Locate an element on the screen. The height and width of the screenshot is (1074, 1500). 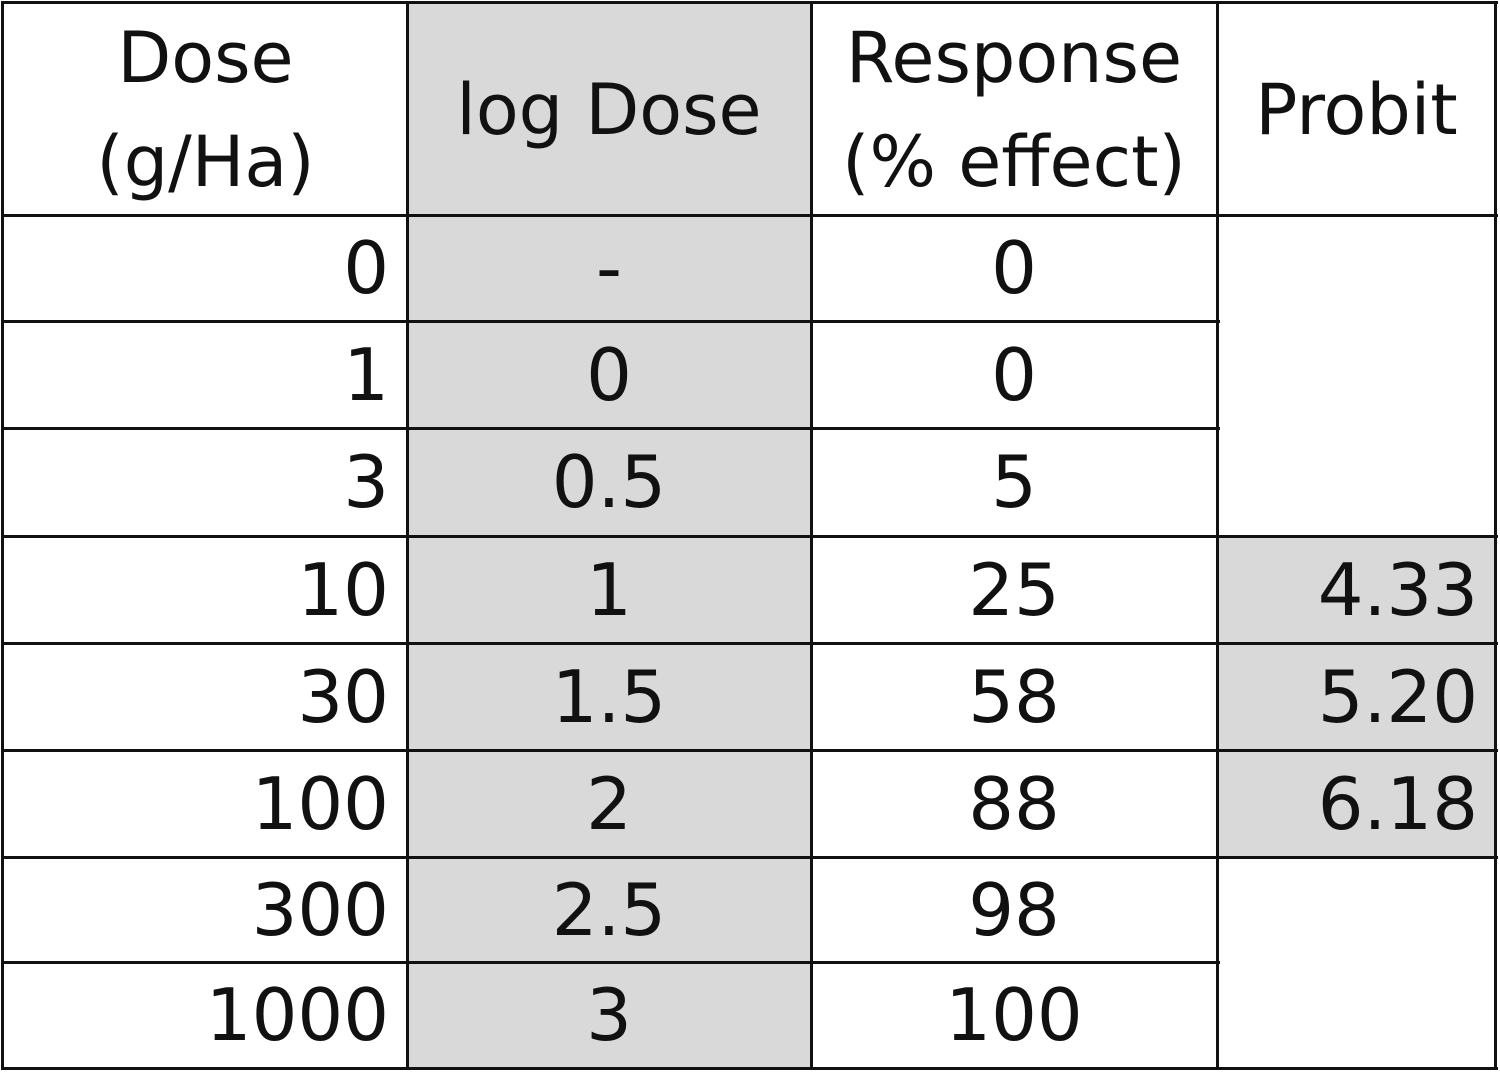
cell-probit-empty-top is located at coordinates (1356, 375).